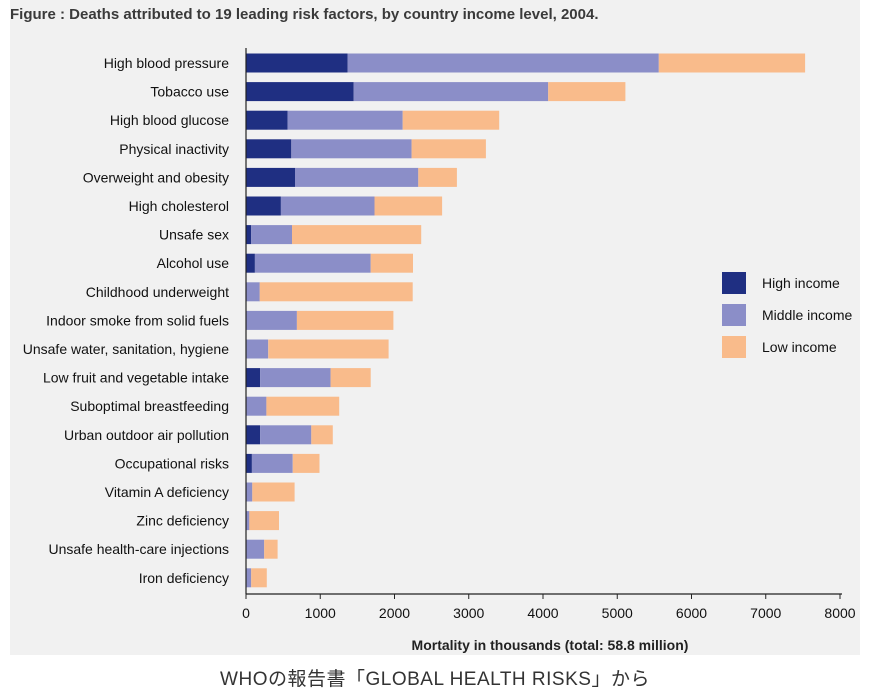 This screenshot has width=870, height=691. I want to click on category-label: Low fruit and vegetable intake, so click(136, 378).